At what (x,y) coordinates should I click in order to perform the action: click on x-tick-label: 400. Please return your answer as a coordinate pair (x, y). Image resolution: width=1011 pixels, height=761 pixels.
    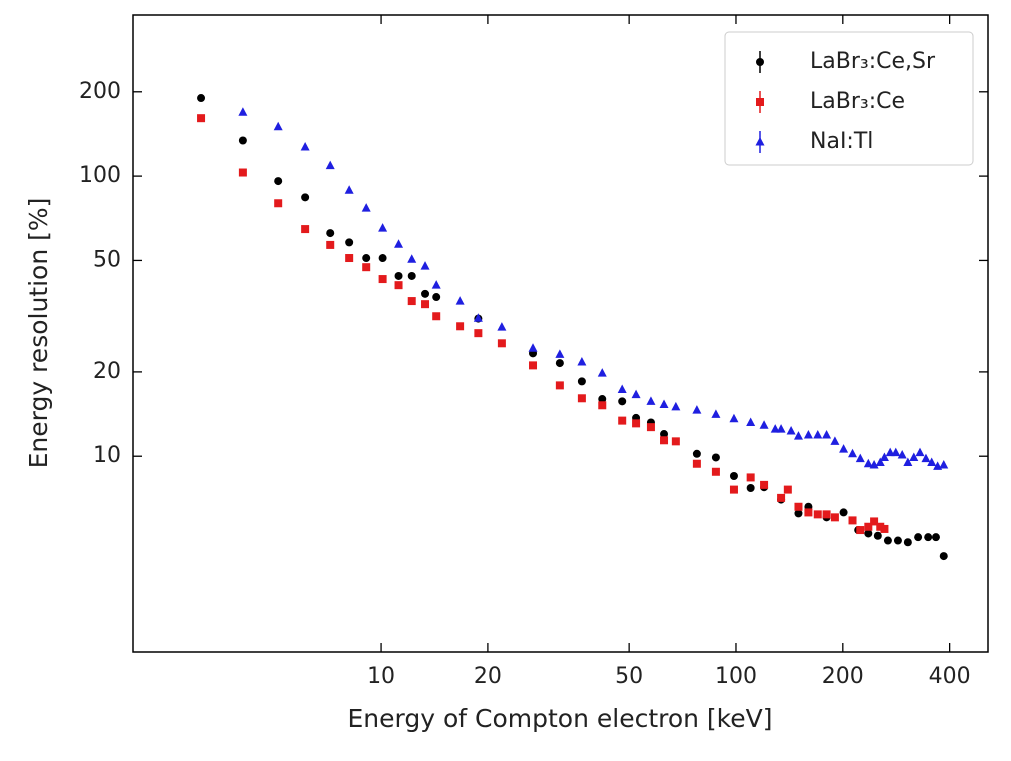
    Looking at the image, I should click on (950, 676).